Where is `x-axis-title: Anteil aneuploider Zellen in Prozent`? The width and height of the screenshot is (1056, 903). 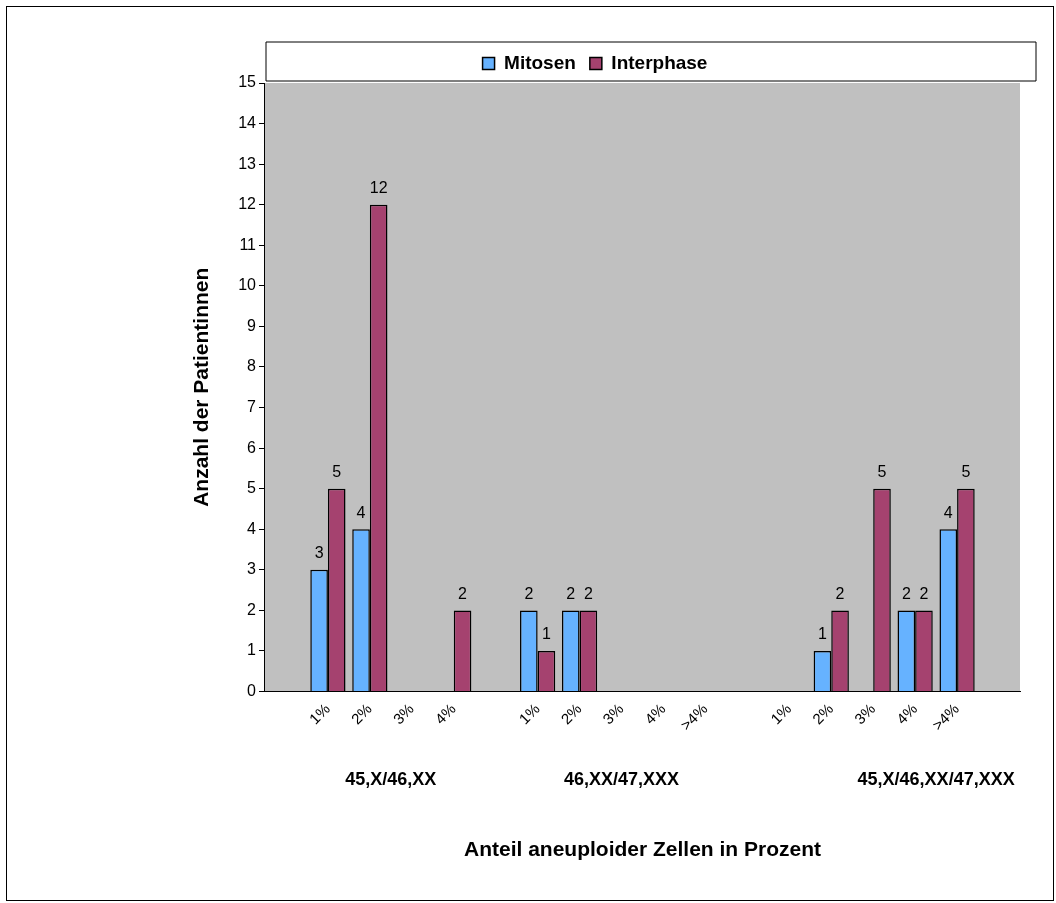 x-axis-title: Anteil aneuploider Zellen in Prozent is located at coordinates (642, 849).